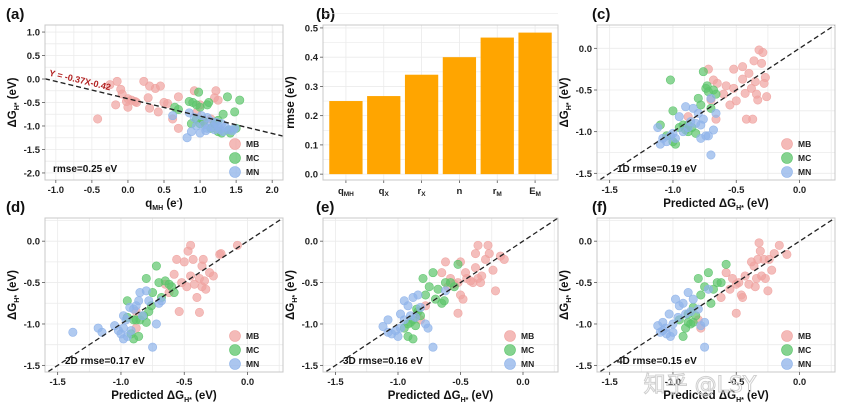 The width and height of the screenshot is (850, 405). Describe the element at coordinates (164, 190) in the screenshot. I see `x-tick-label: 0.5` at that location.